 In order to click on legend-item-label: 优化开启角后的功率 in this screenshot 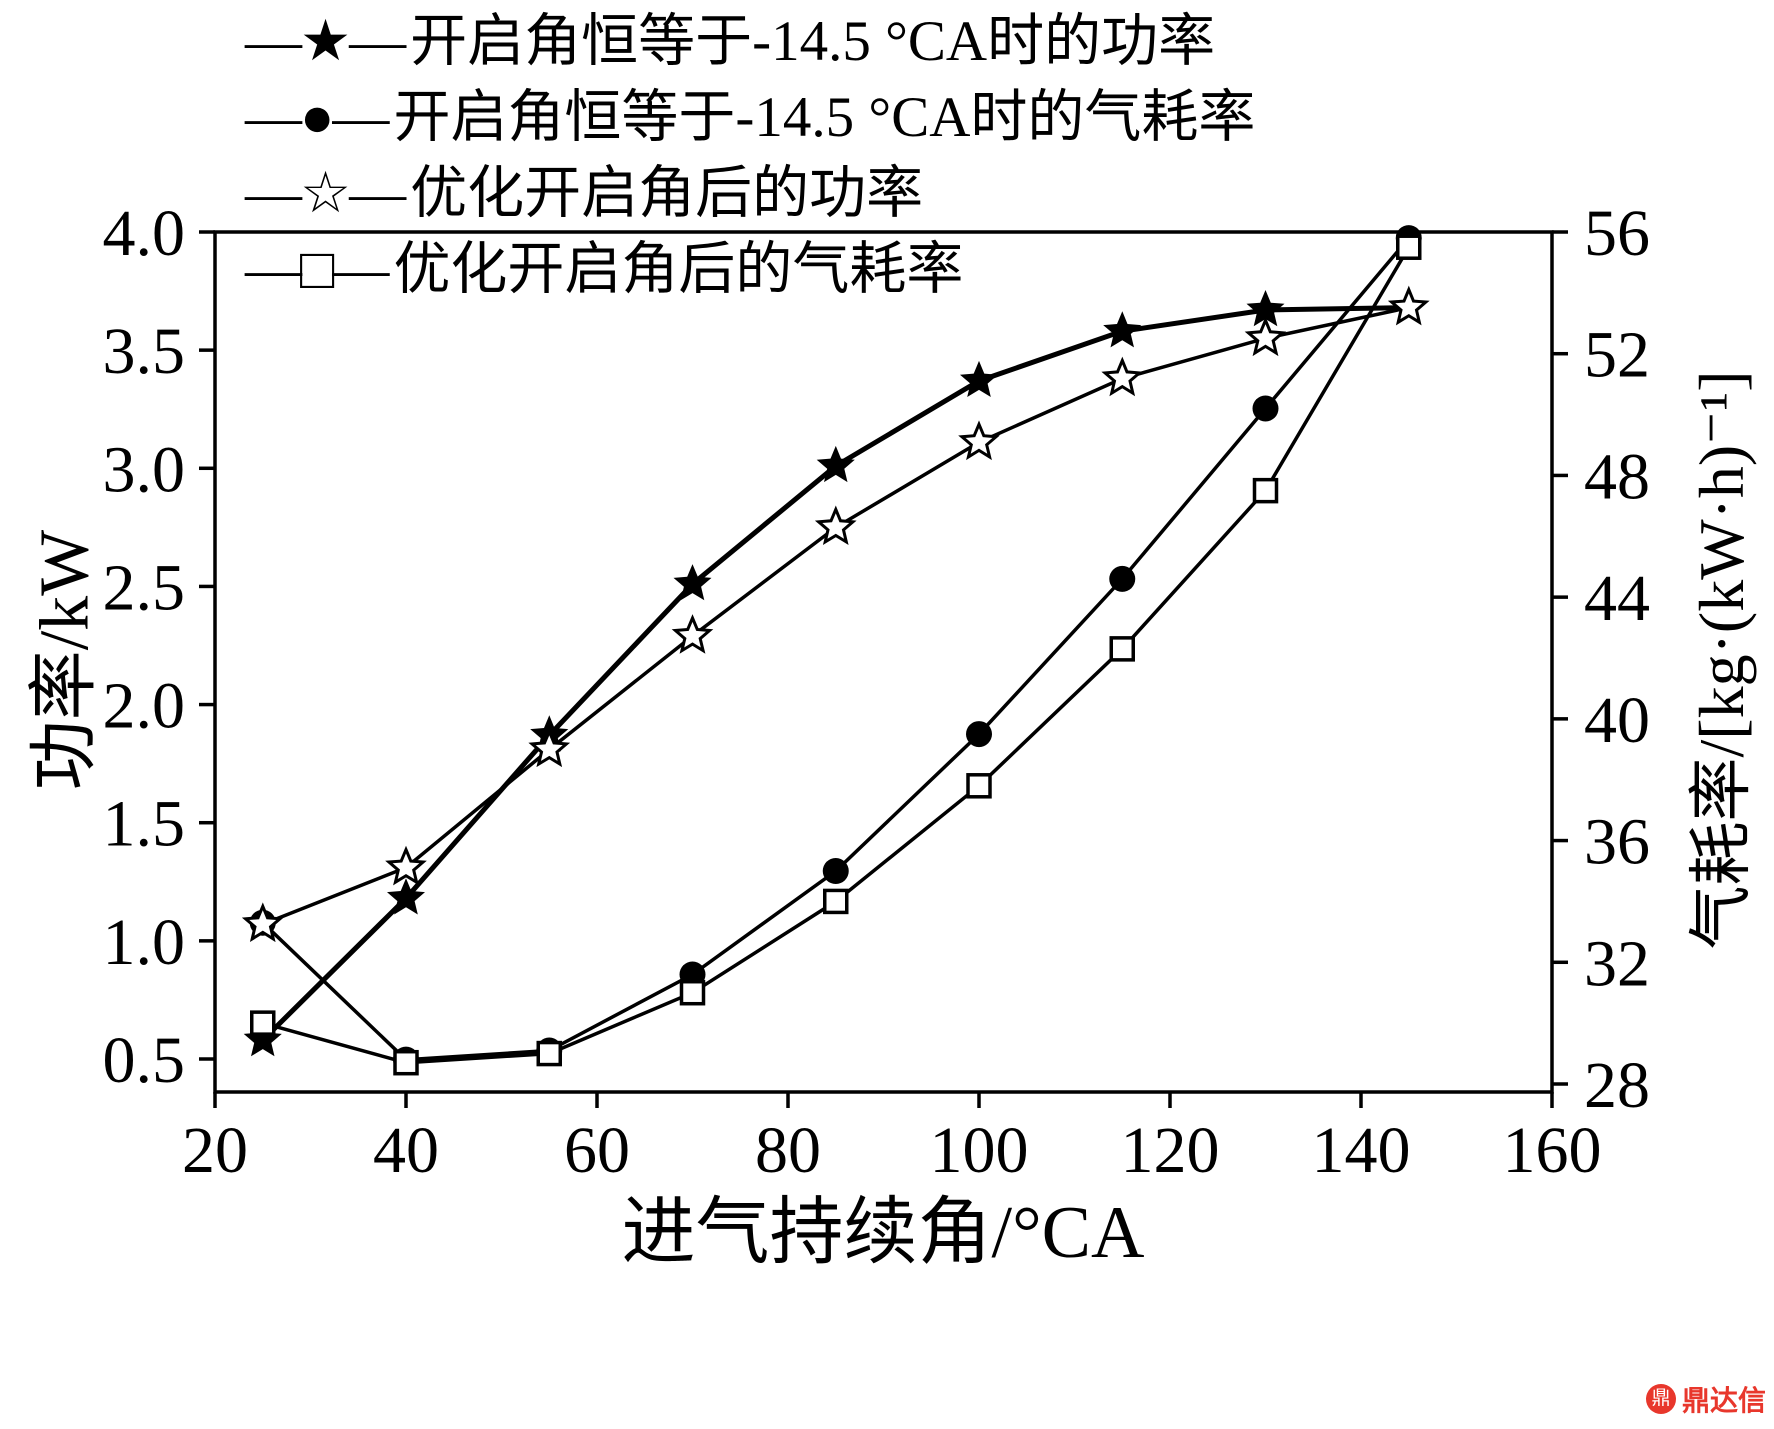, I will do `click(667, 193)`.